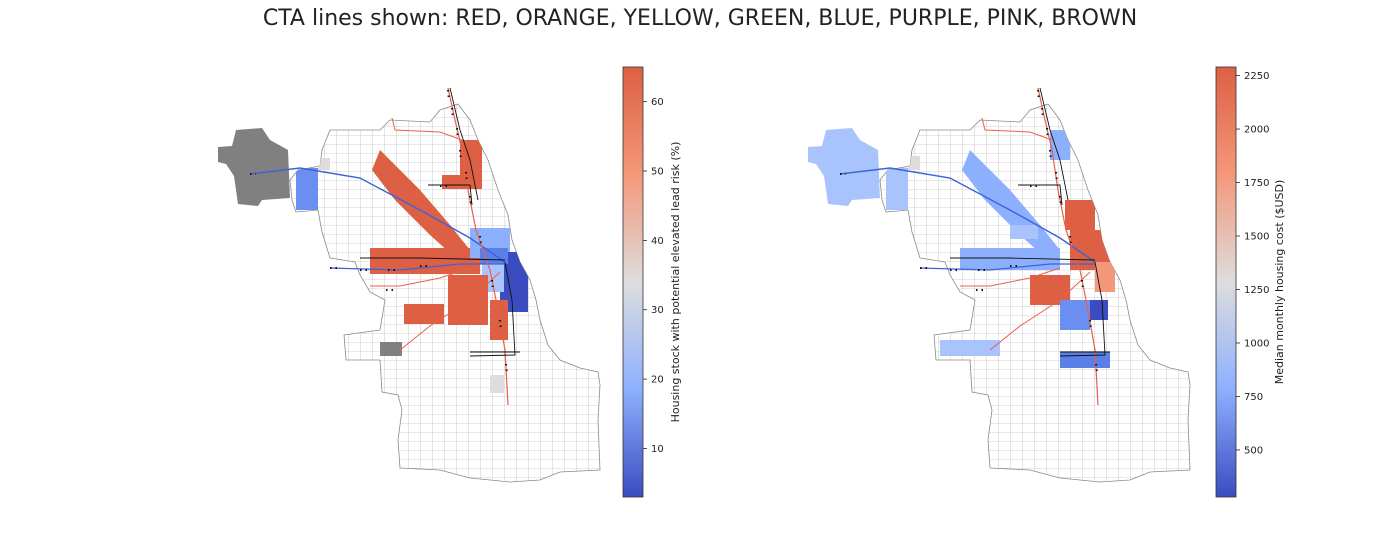 The width and height of the screenshot is (1400, 560). Describe the element at coordinates (1279, 282) in the screenshot. I see `colorbar-label: Median monthly housing cost ($USD)` at that location.